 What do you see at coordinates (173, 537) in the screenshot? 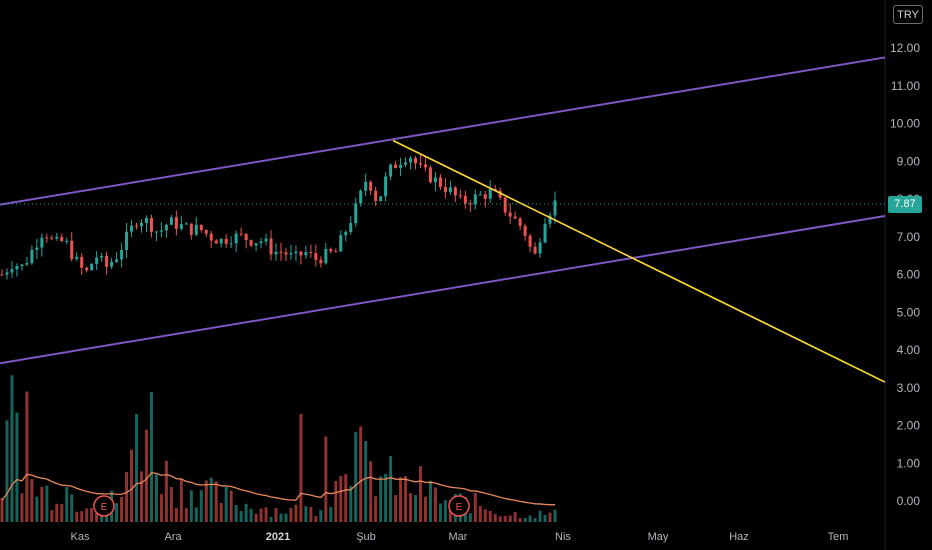
I see `x-tick-label: Ara` at bounding box center [173, 537].